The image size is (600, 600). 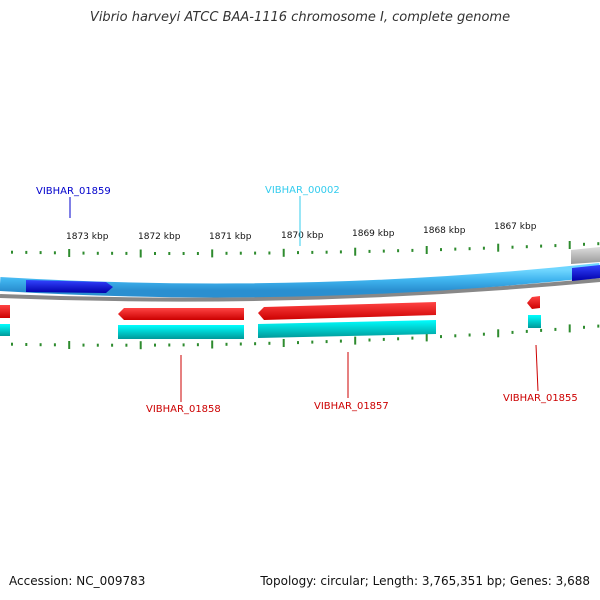 What do you see at coordinates (586, 273) in the screenshot?
I see `feature-blue-right` at bounding box center [586, 273].